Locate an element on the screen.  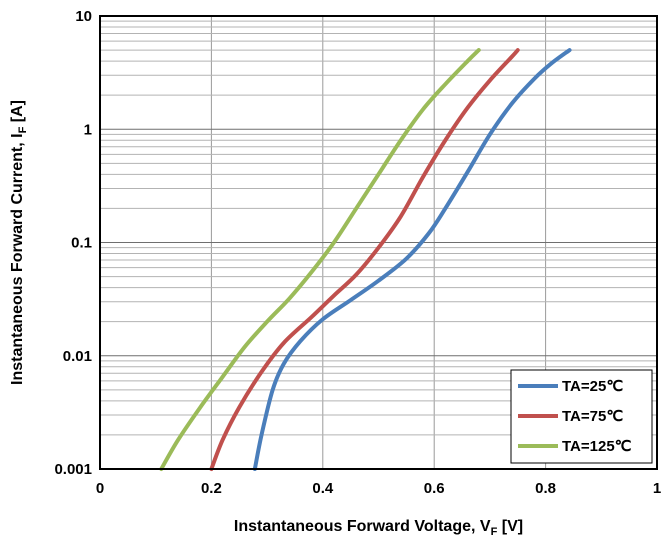
y-tick-label: 0.1 is located at coordinates (81, 243).